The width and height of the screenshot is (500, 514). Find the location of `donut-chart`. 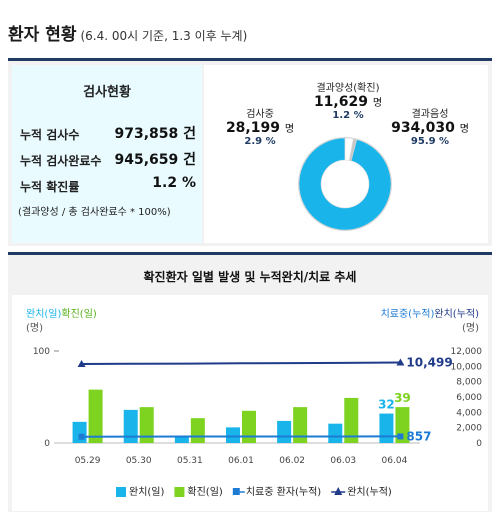

donut-chart is located at coordinates (345, 184).